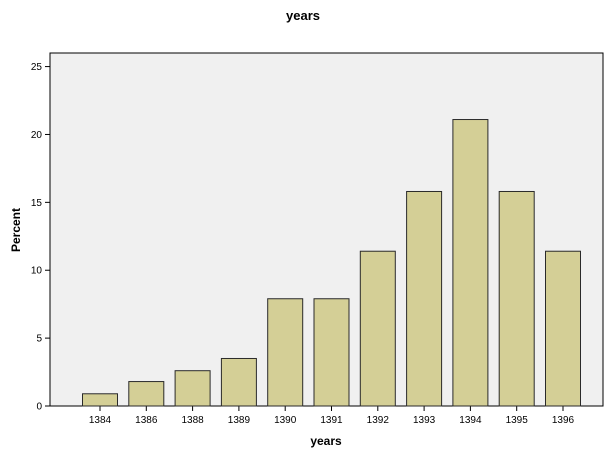 The width and height of the screenshot is (604, 452). Describe the element at coordinates (37, 67) in the screenshot. I see `y-tick-label: 25` at that location.